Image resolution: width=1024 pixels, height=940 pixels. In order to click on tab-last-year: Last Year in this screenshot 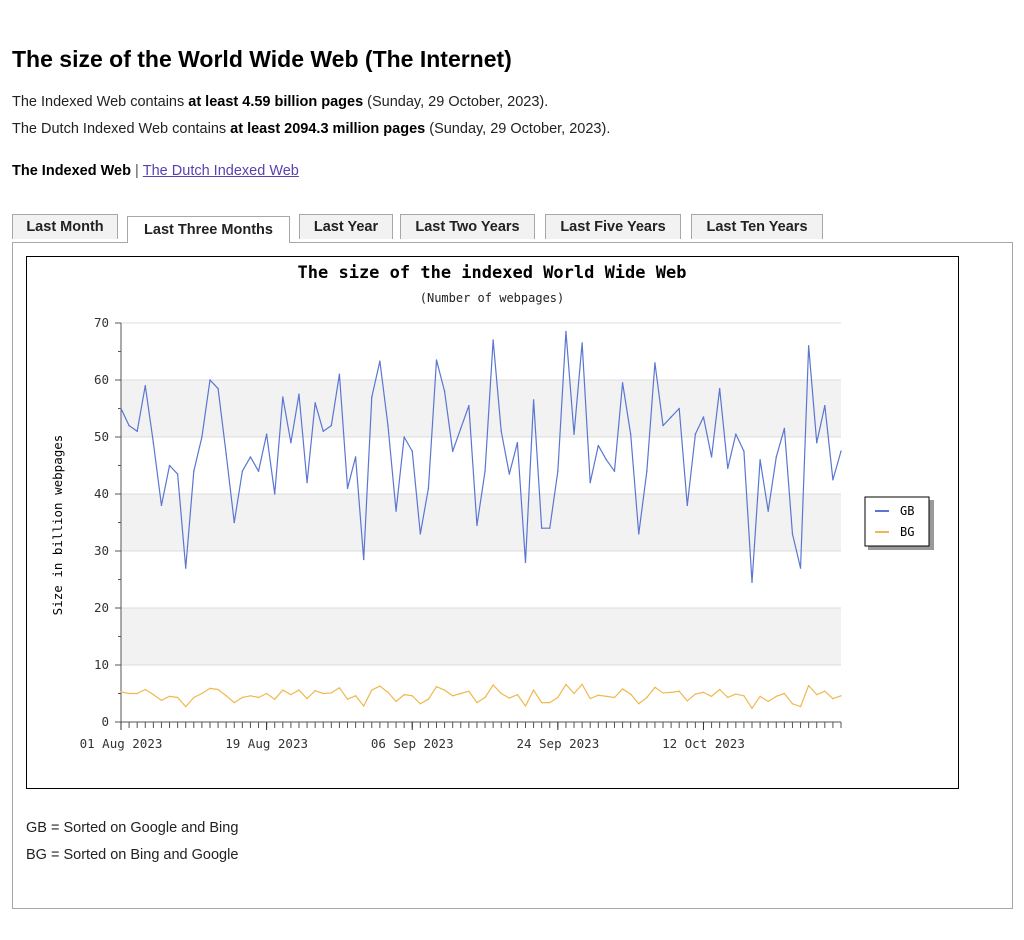, I will do `click(346, 226)`.